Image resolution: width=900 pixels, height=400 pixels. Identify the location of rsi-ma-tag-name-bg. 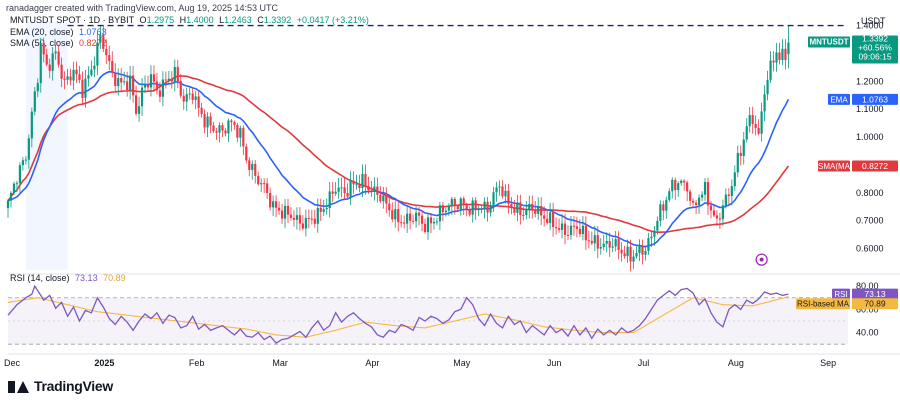
(823, 304).